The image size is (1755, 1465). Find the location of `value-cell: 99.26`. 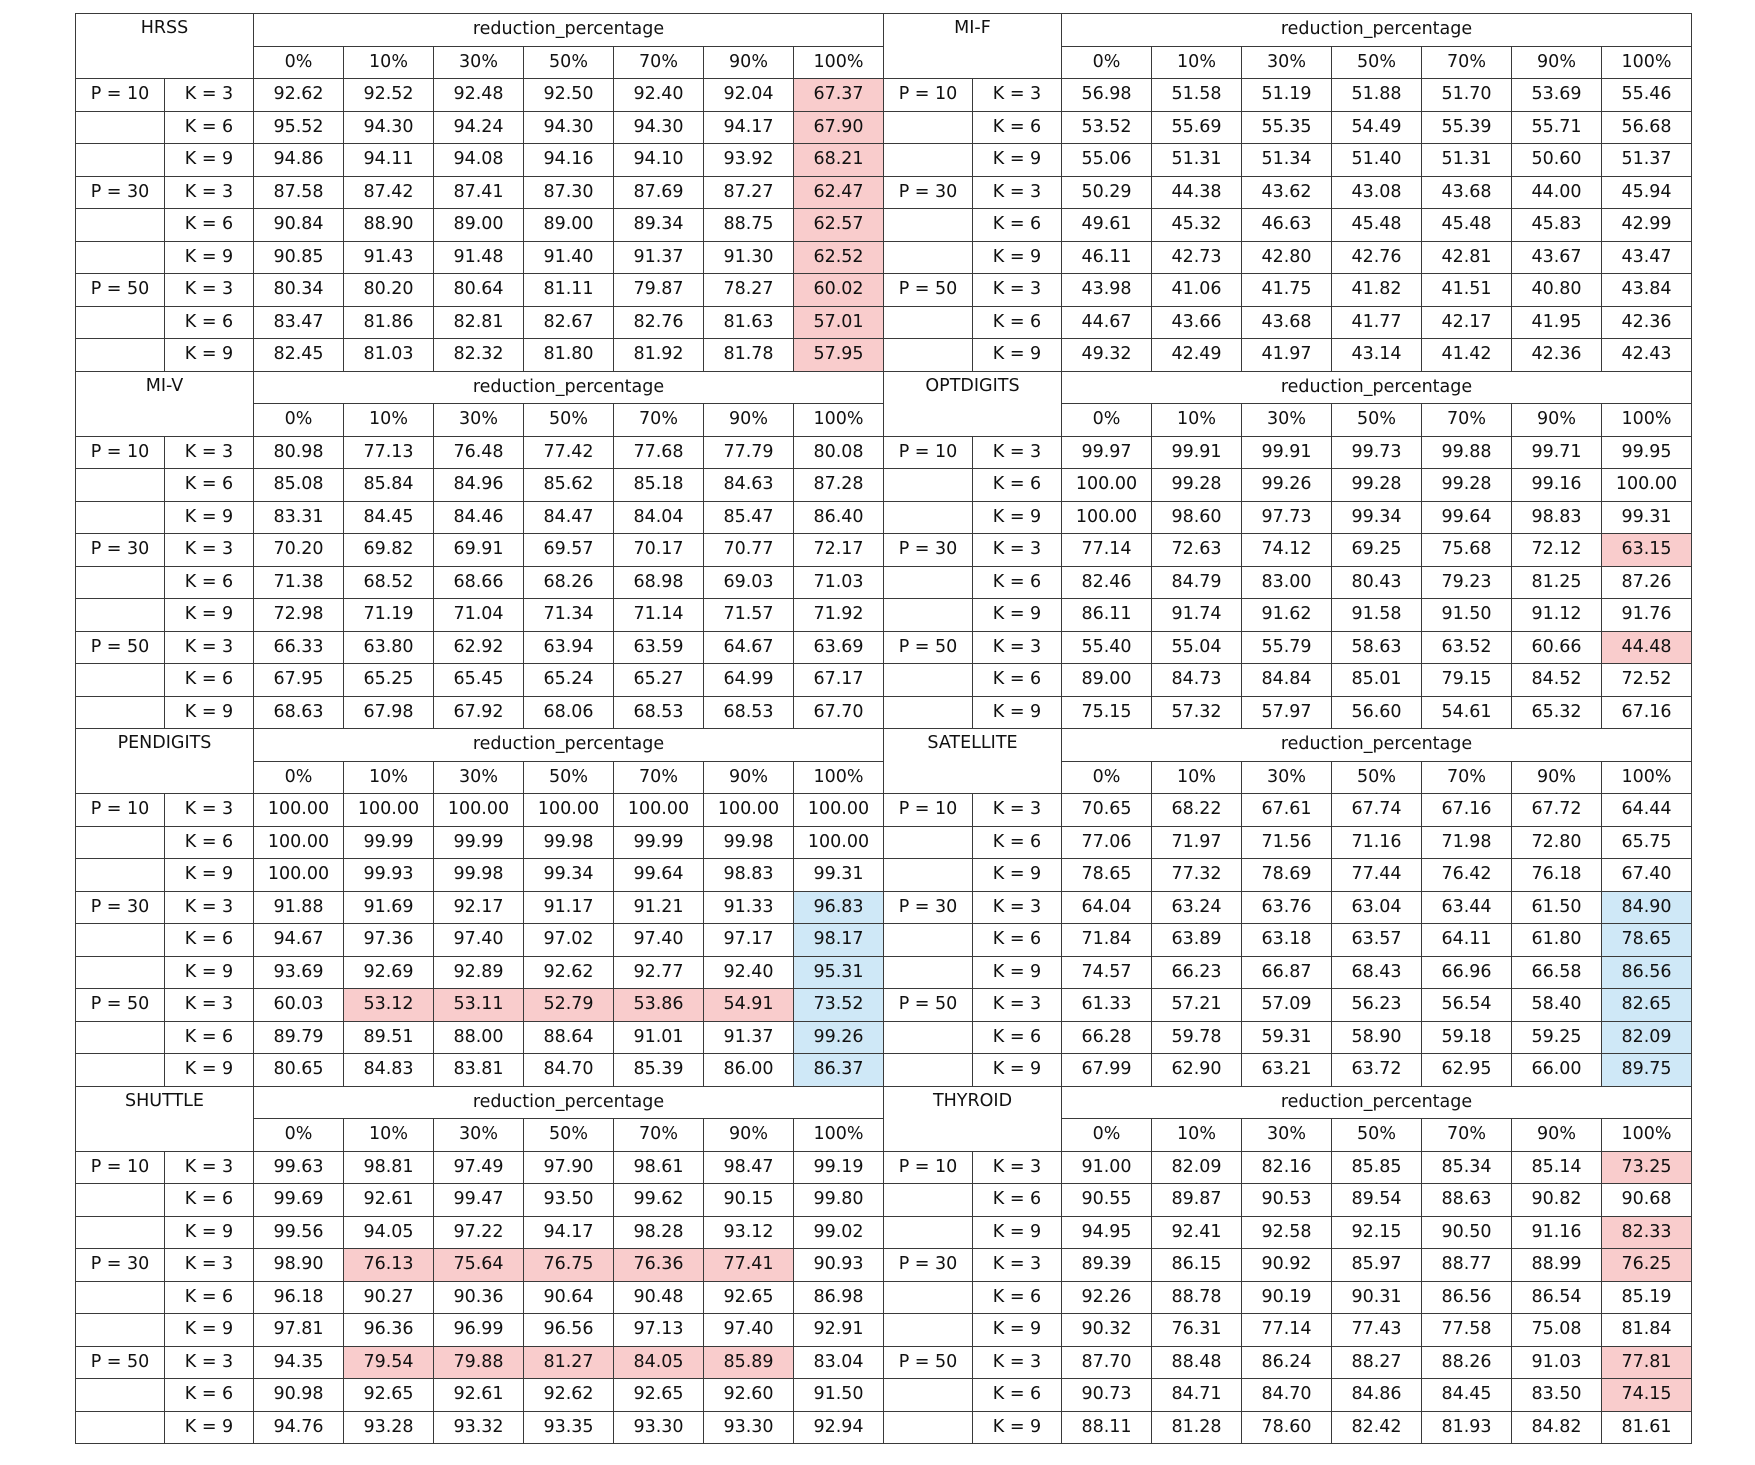

value-cell: 99.26 is located at coordinates (1286, 485).